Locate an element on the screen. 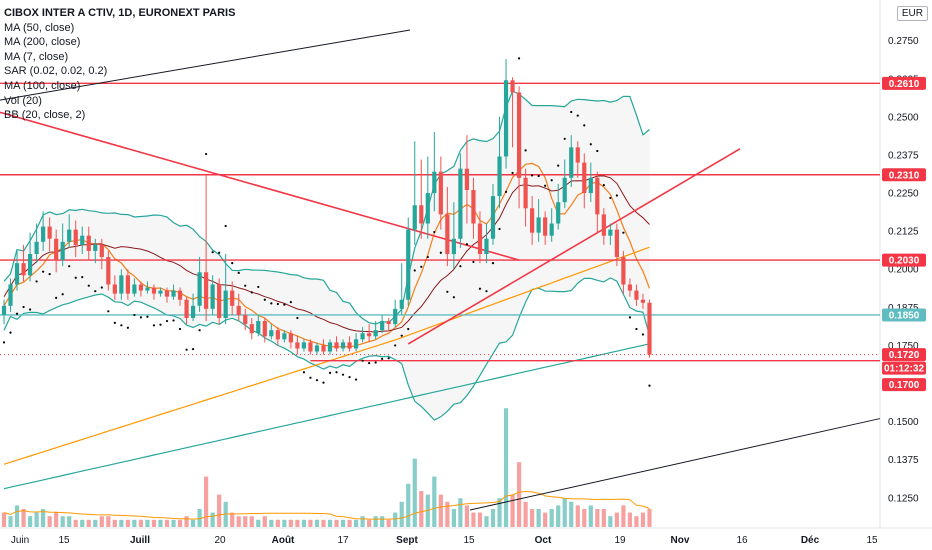 The width and height of the screenshot is (932, 550). currency-selector: EUR is located at coordinates (912, 13).